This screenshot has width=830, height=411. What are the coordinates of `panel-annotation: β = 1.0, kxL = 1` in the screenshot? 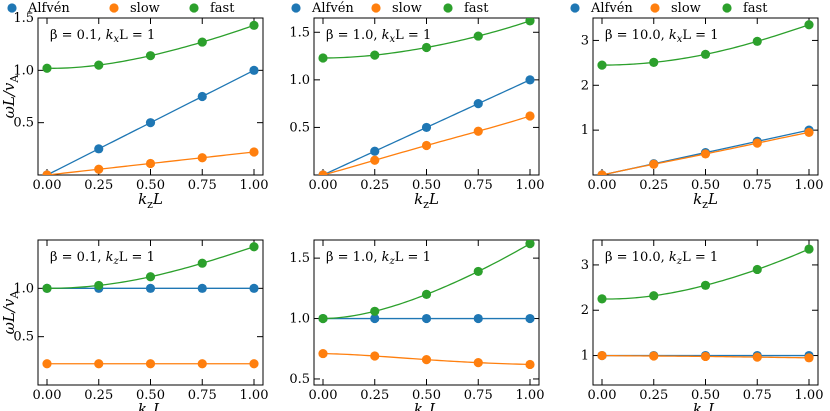 It's located at (378, 36).